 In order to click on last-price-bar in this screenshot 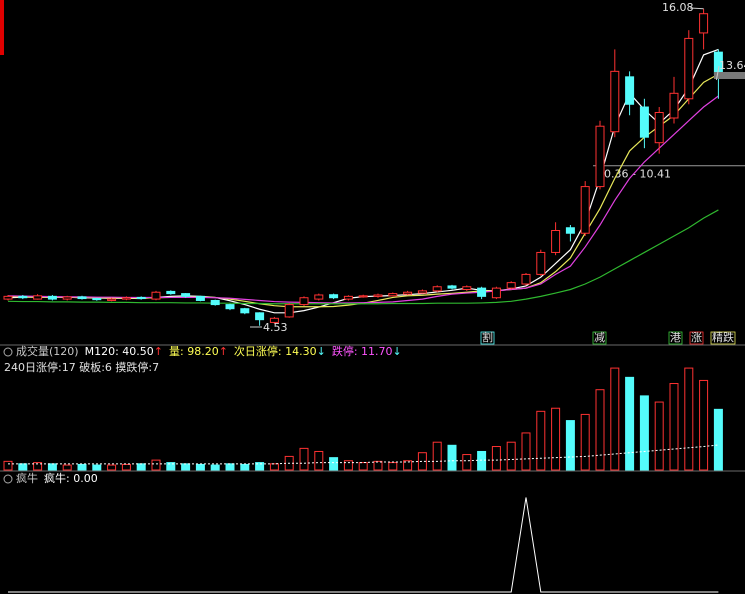, I will do `click(729, 75)`.